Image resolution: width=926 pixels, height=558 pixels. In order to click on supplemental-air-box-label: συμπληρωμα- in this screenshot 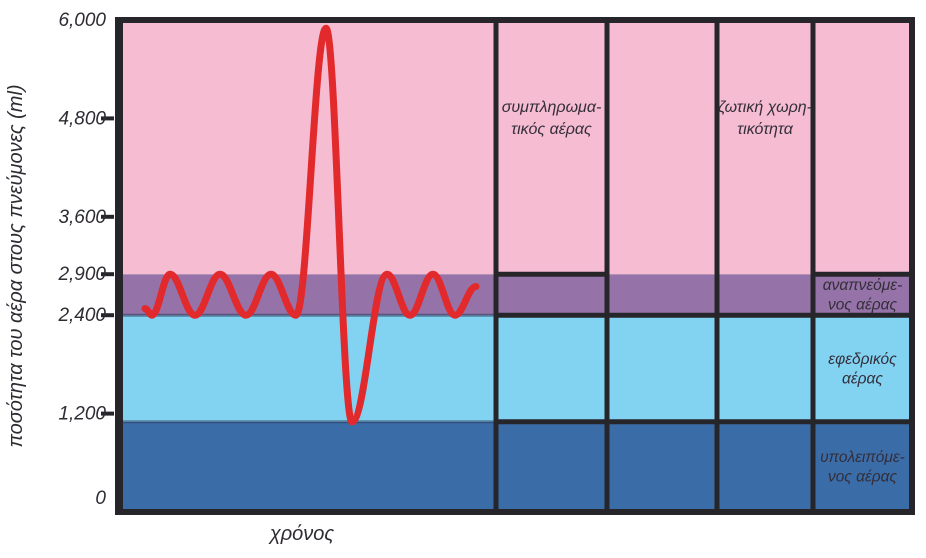, I will do `click(552, 107)`.